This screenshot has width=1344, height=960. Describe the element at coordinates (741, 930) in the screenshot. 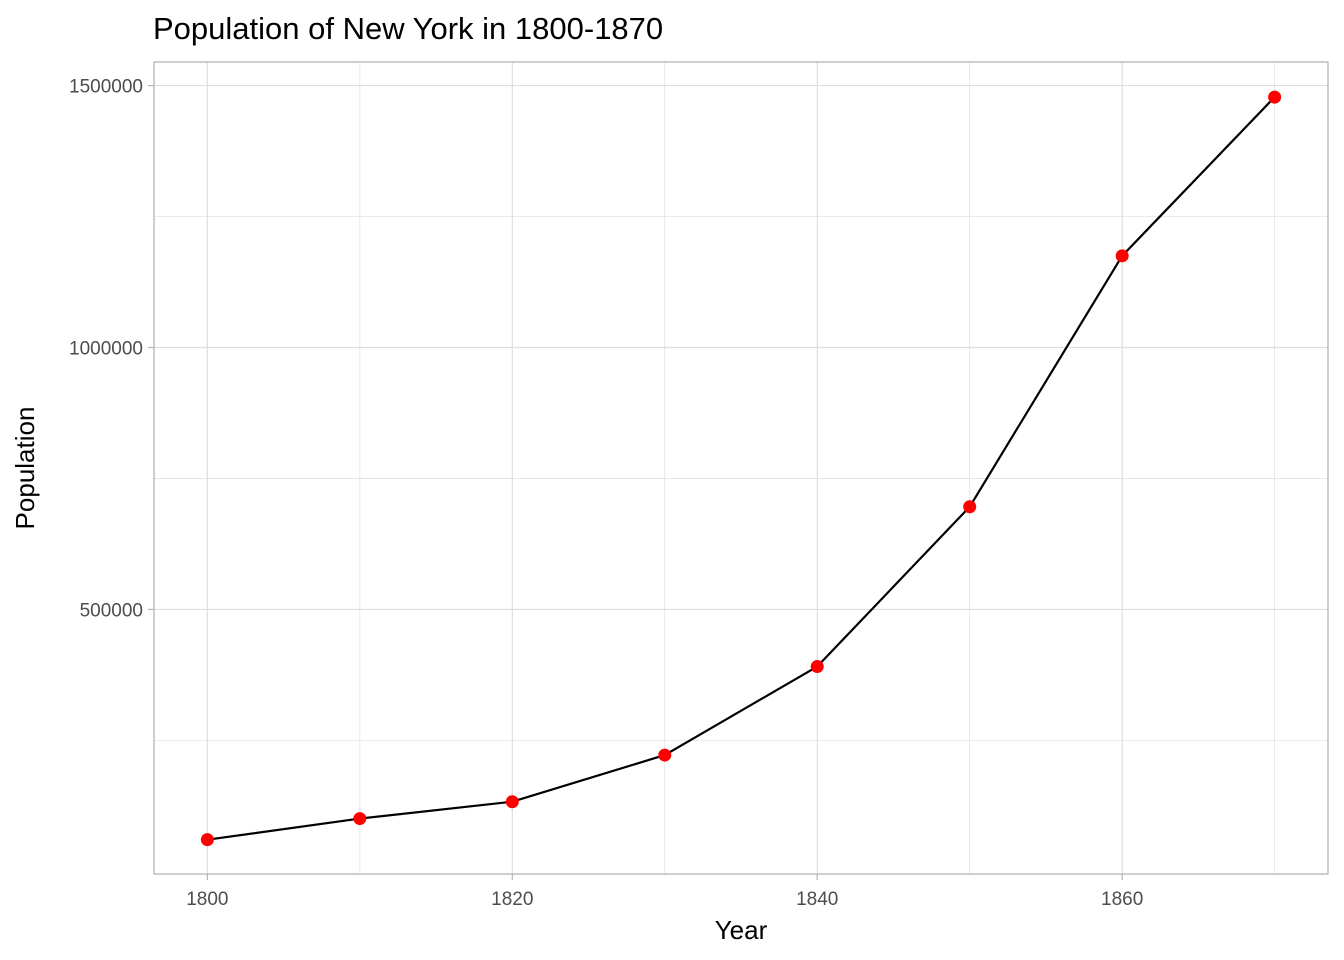

I see `x-axis-title: Year` at that location.